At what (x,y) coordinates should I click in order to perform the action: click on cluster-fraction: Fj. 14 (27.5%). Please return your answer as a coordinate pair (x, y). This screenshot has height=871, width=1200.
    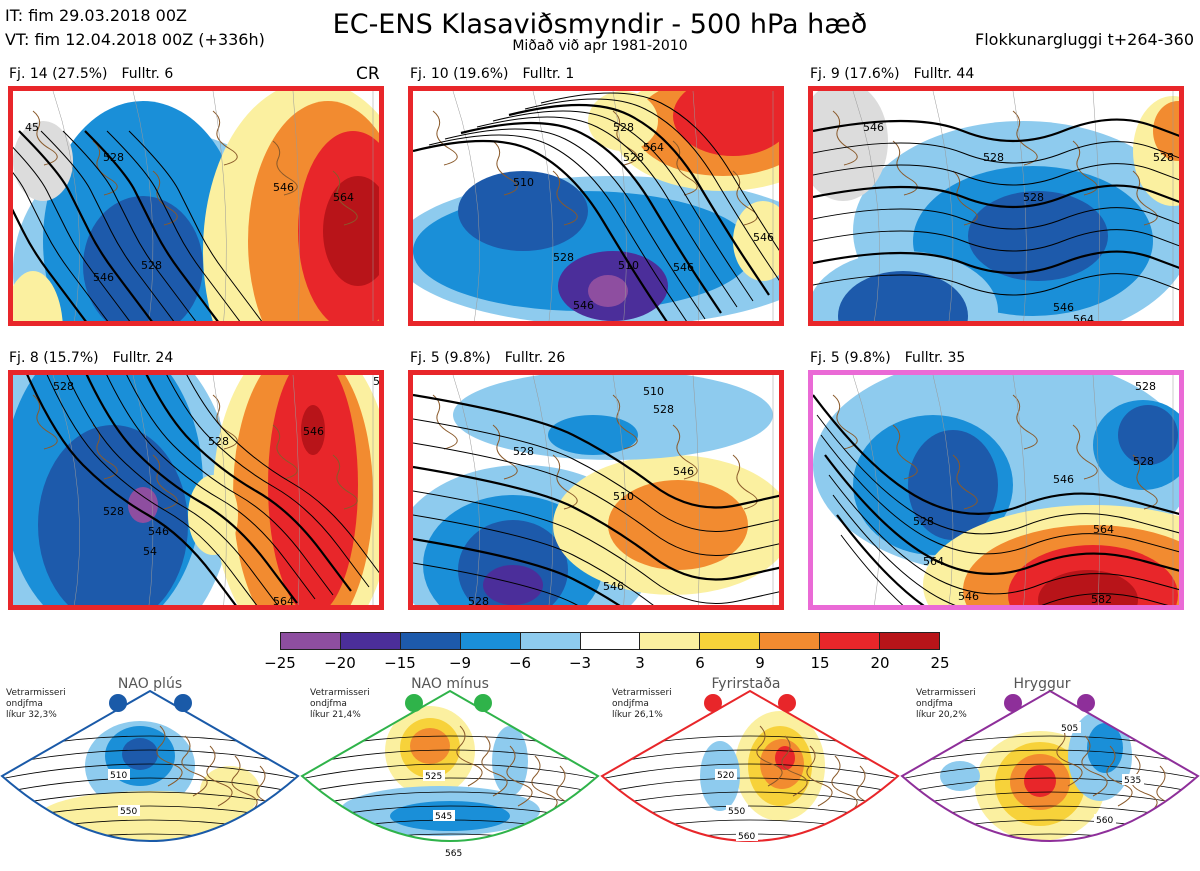
    Looking at the image, I should click on (58, 74).